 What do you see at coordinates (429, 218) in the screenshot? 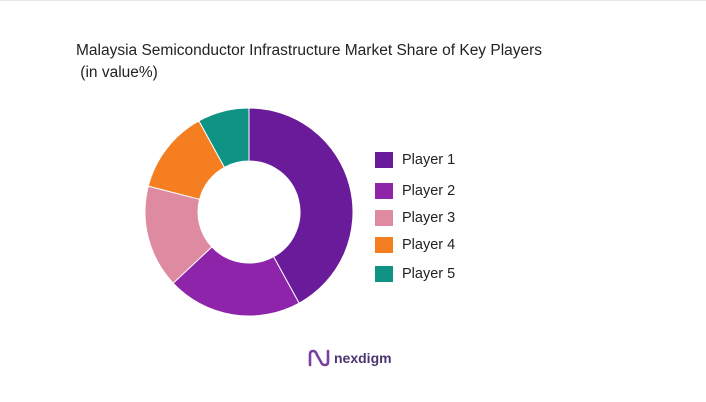
I see `legend-label: Player 3` at bounding box center [429, 218].